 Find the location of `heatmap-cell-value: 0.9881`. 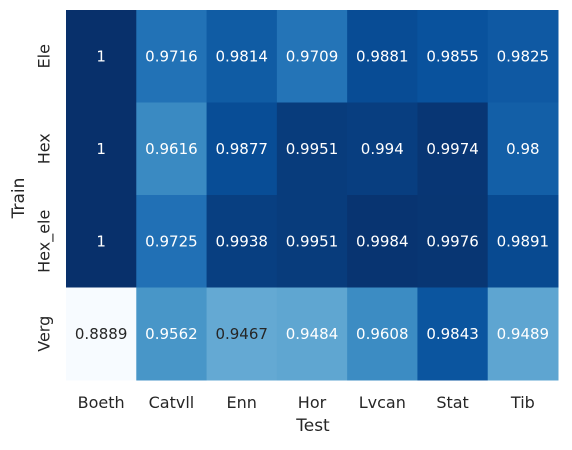

heatmap-cell-value: 0.9881 is located at coordinates (382, 56).